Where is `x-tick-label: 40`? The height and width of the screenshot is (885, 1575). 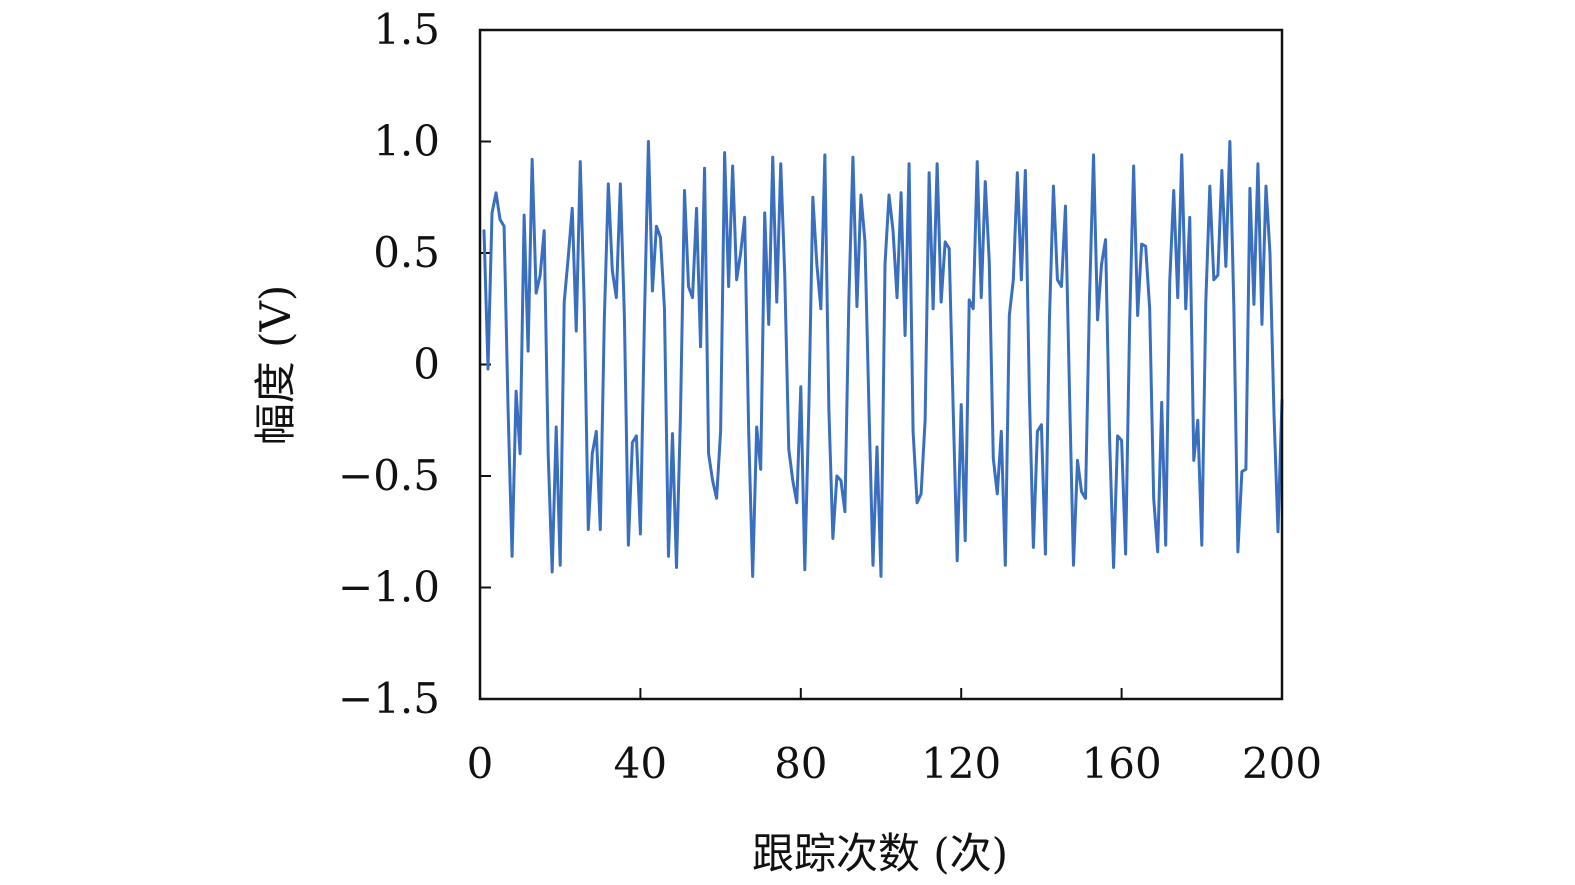 x-tick-label: 40 is located at coordinates (640, 763).